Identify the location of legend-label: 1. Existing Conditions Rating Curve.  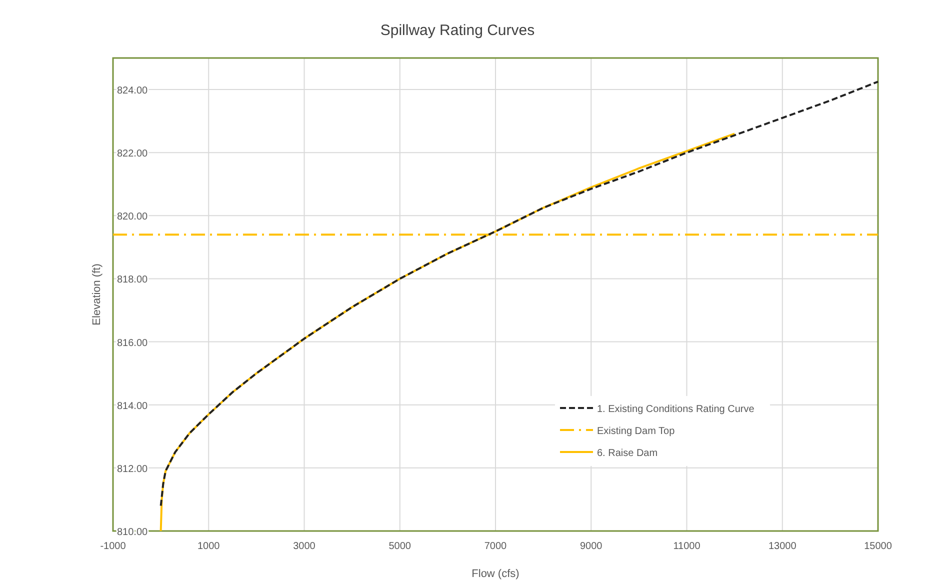
(676, 409).